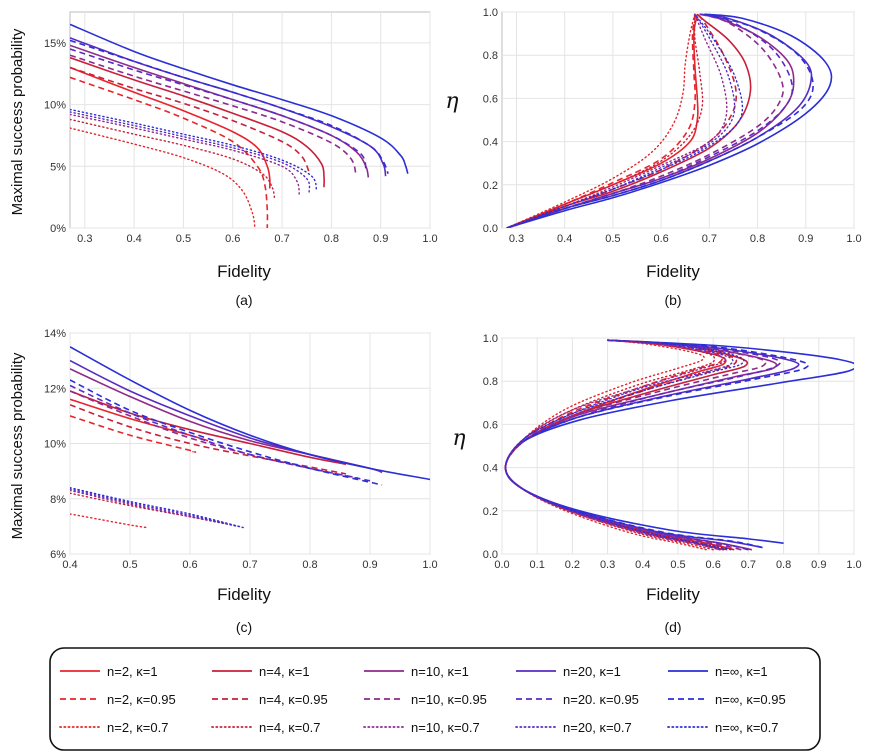 Image resolution: width=873 pixels, height=755 pixels. What do you see at coordinates (490, 512) in the screenshot?
I see `y-tick-label: 0.2` at bounding box center [490, 512].